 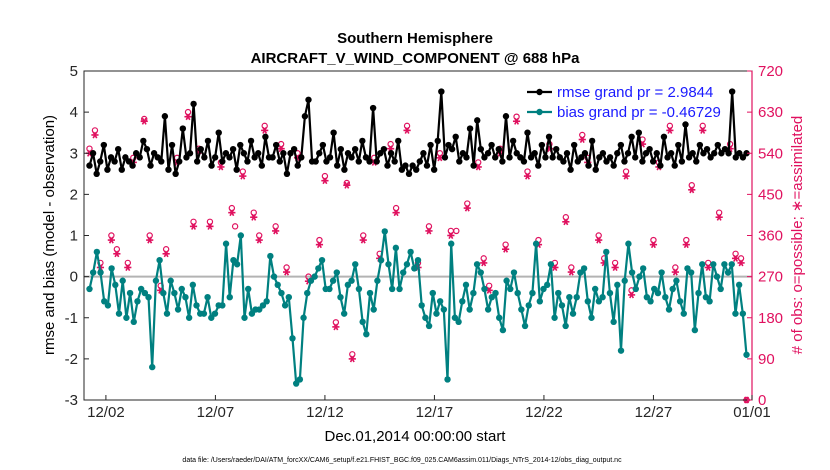 What do you see at coordinates (74, 194) in the screenshot?
I see `y-tick-label-left: 2` at bounding box center [74, 194].